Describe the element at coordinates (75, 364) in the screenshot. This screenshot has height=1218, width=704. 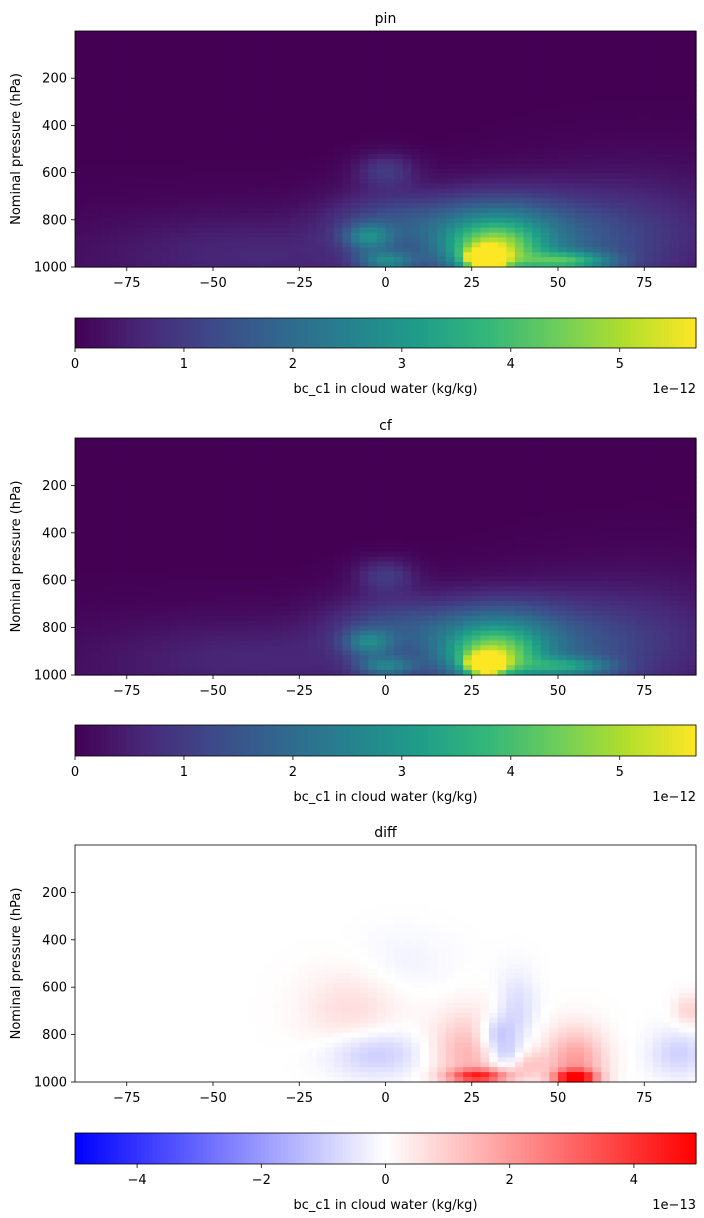
I see `colorbar-tick-label: 0` at that location.